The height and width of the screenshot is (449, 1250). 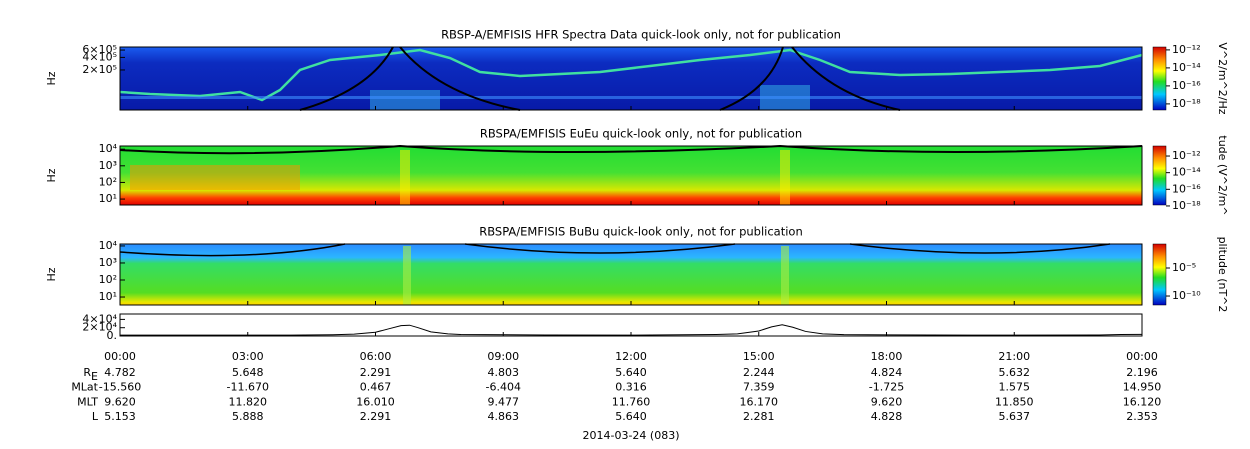 What do you see at coordinates (248, 356) in the screenshot?
I see `x-tick-label: 03:00` at bounding box center [248, 356].